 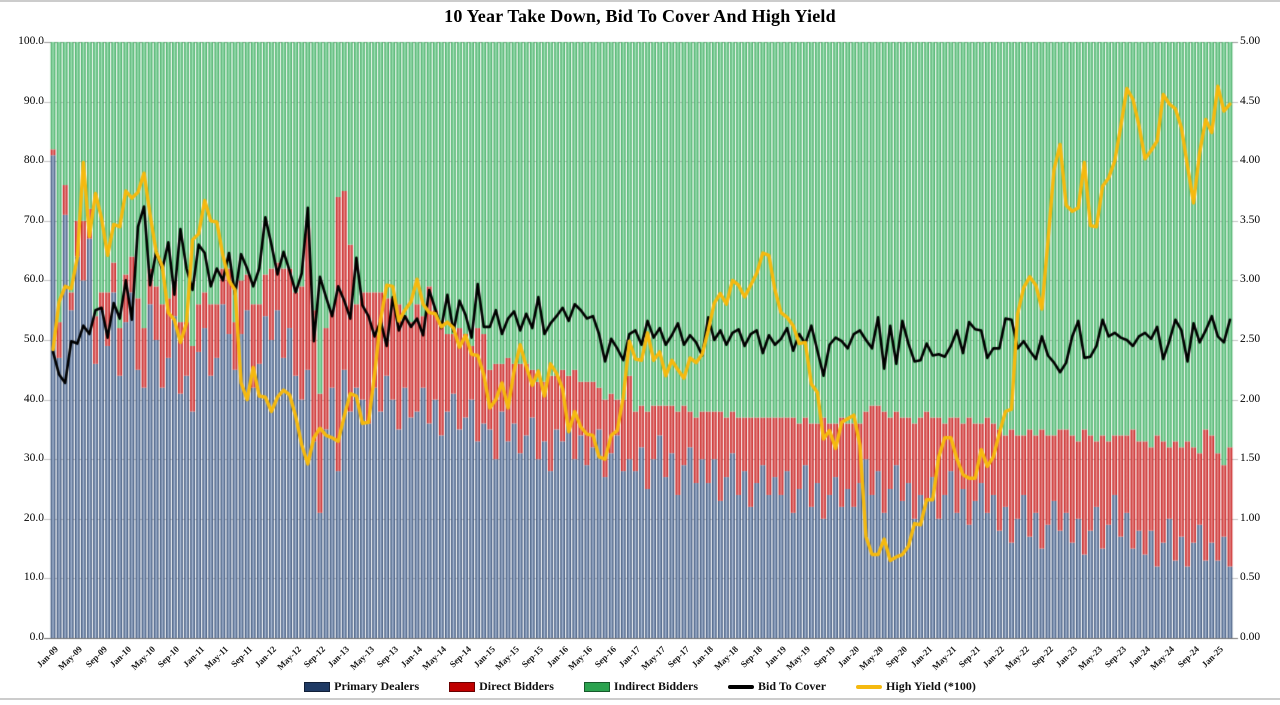 What do you see at coordinates (33, 339) in the screenshot?
I see `y-axis-label-left: 50.0` at bounding box center [33, 339].